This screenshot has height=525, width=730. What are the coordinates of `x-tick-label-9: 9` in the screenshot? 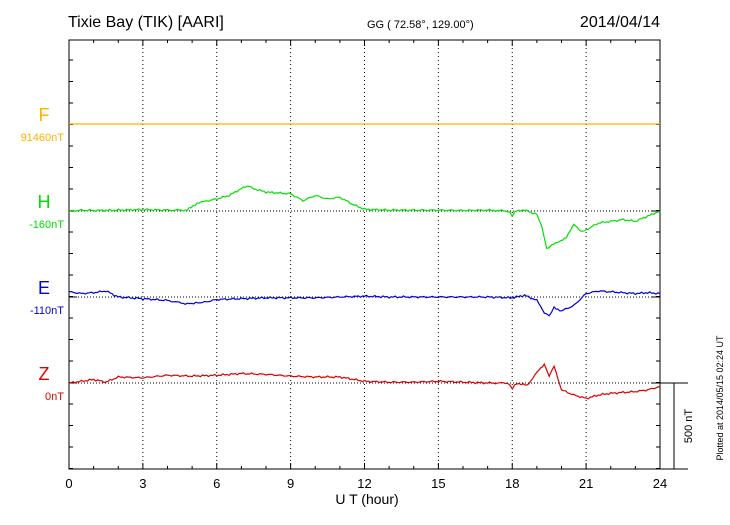 It's located at (290, 483).